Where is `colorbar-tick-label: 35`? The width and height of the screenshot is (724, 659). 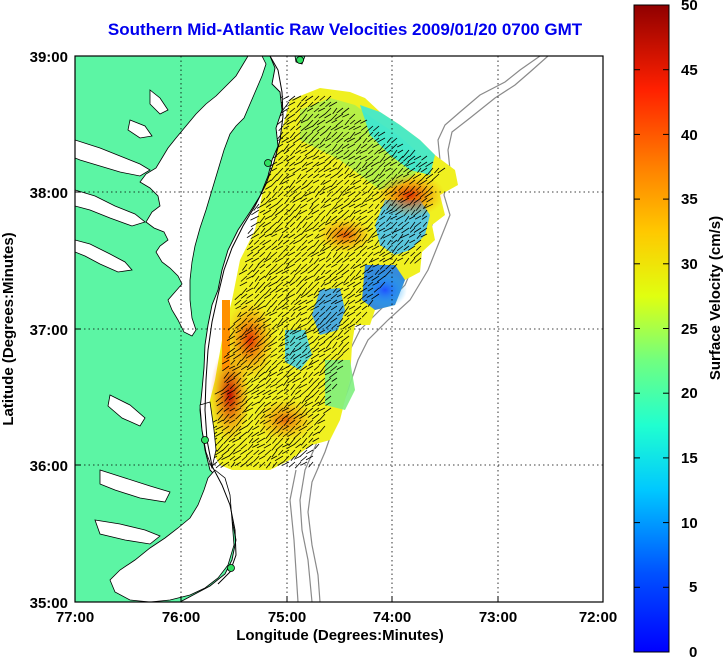
colorbar-tick-label: 35 is located at coordinates (689, 199).